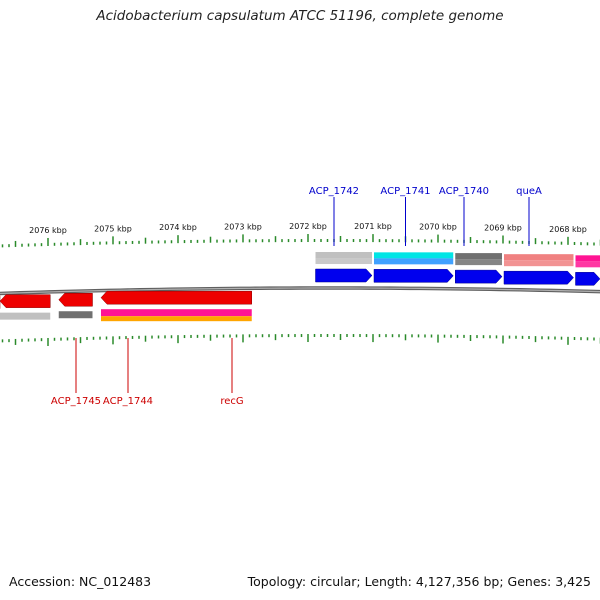  What do you see at coordinates (80, 581) in the screenshot?
I see `accession-text: Accession: NC_012483` at bounding box center [80, 581].